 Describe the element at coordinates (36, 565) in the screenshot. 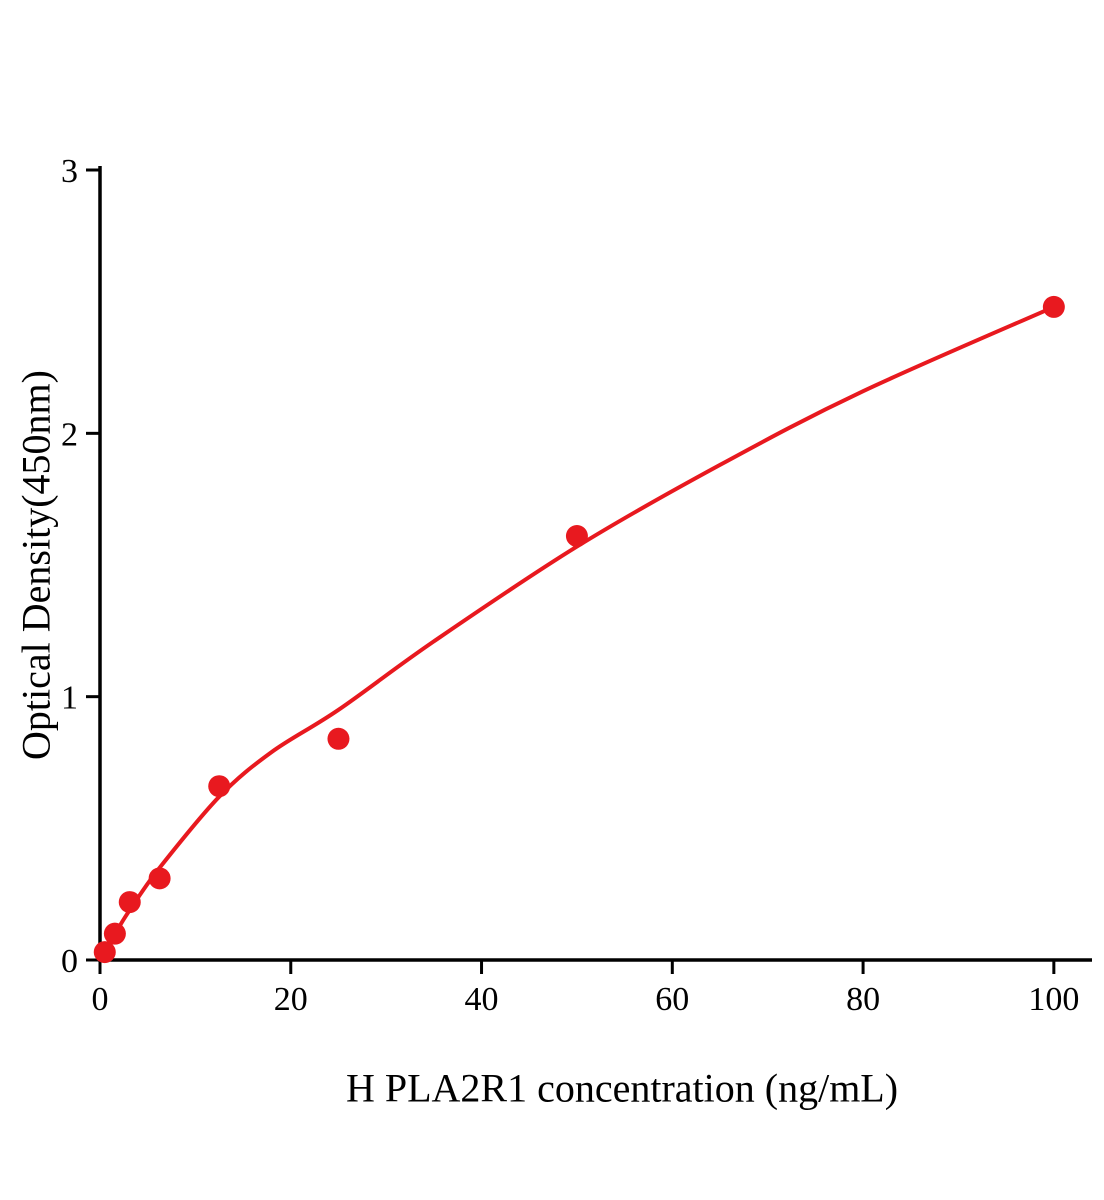

I see `y-axis-label: Optical Density(450nm)` at that location.